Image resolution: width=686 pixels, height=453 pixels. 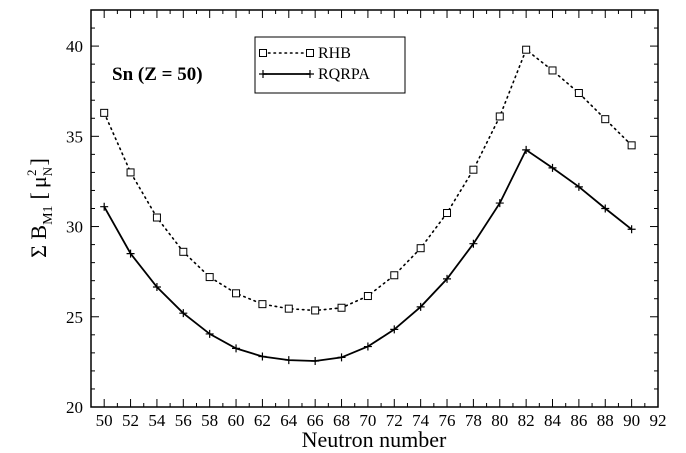 I want to click on x-tick-label: 88, so click(x=605, y=420).